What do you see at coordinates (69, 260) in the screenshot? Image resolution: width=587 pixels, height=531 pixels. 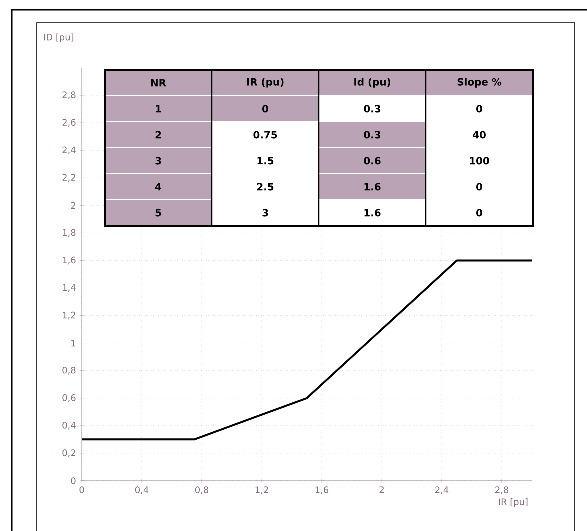 I see `y-tick-label: 1,6` at bounding box center [69, 260].